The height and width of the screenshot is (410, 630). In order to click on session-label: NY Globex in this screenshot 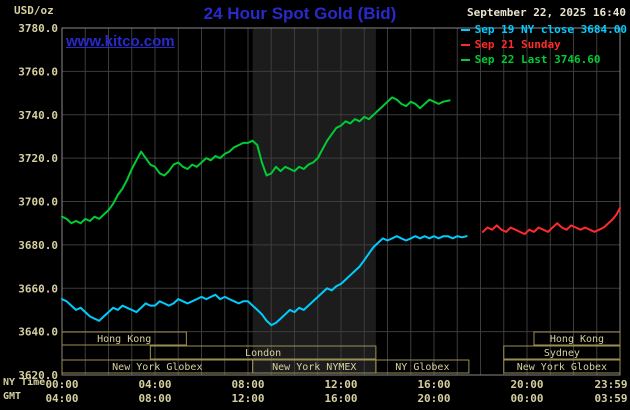, I will do `click(422, 367)`.